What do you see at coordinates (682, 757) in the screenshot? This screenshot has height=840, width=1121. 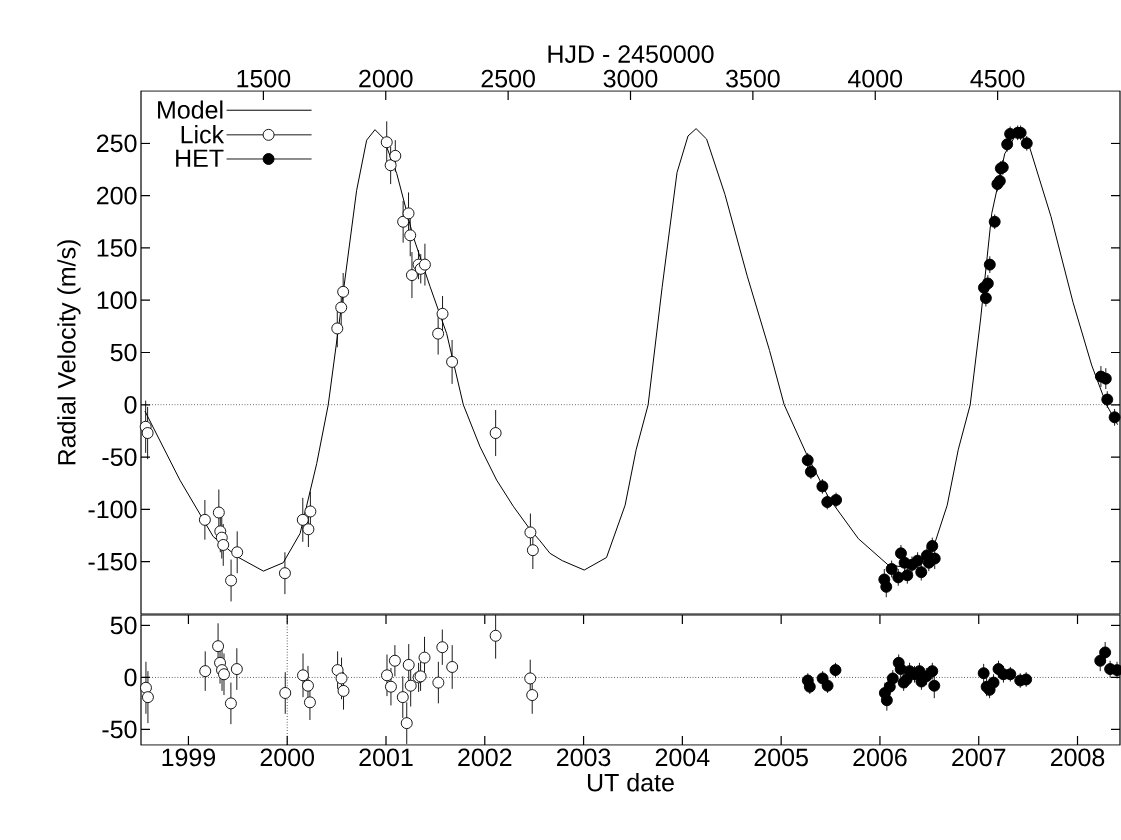 I see `x-tick-label: 2004` at bounding box center [682, 757].